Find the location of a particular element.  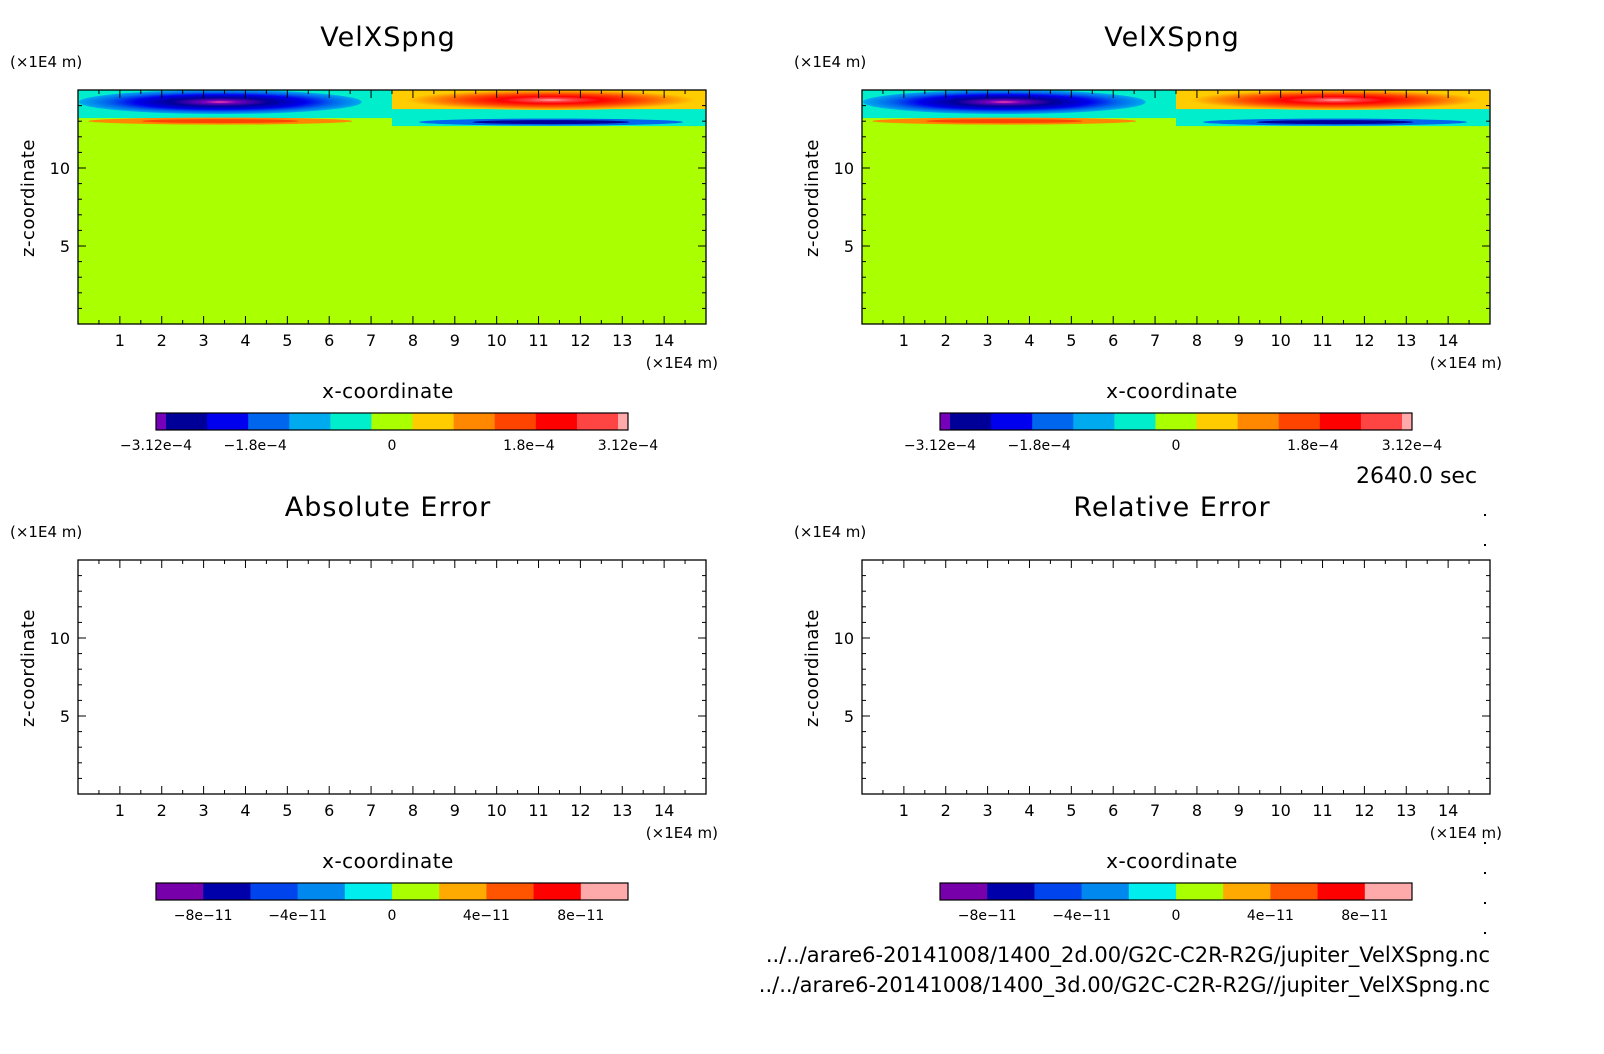

colorbar-label: 0 is located at coordinates (392, 446).